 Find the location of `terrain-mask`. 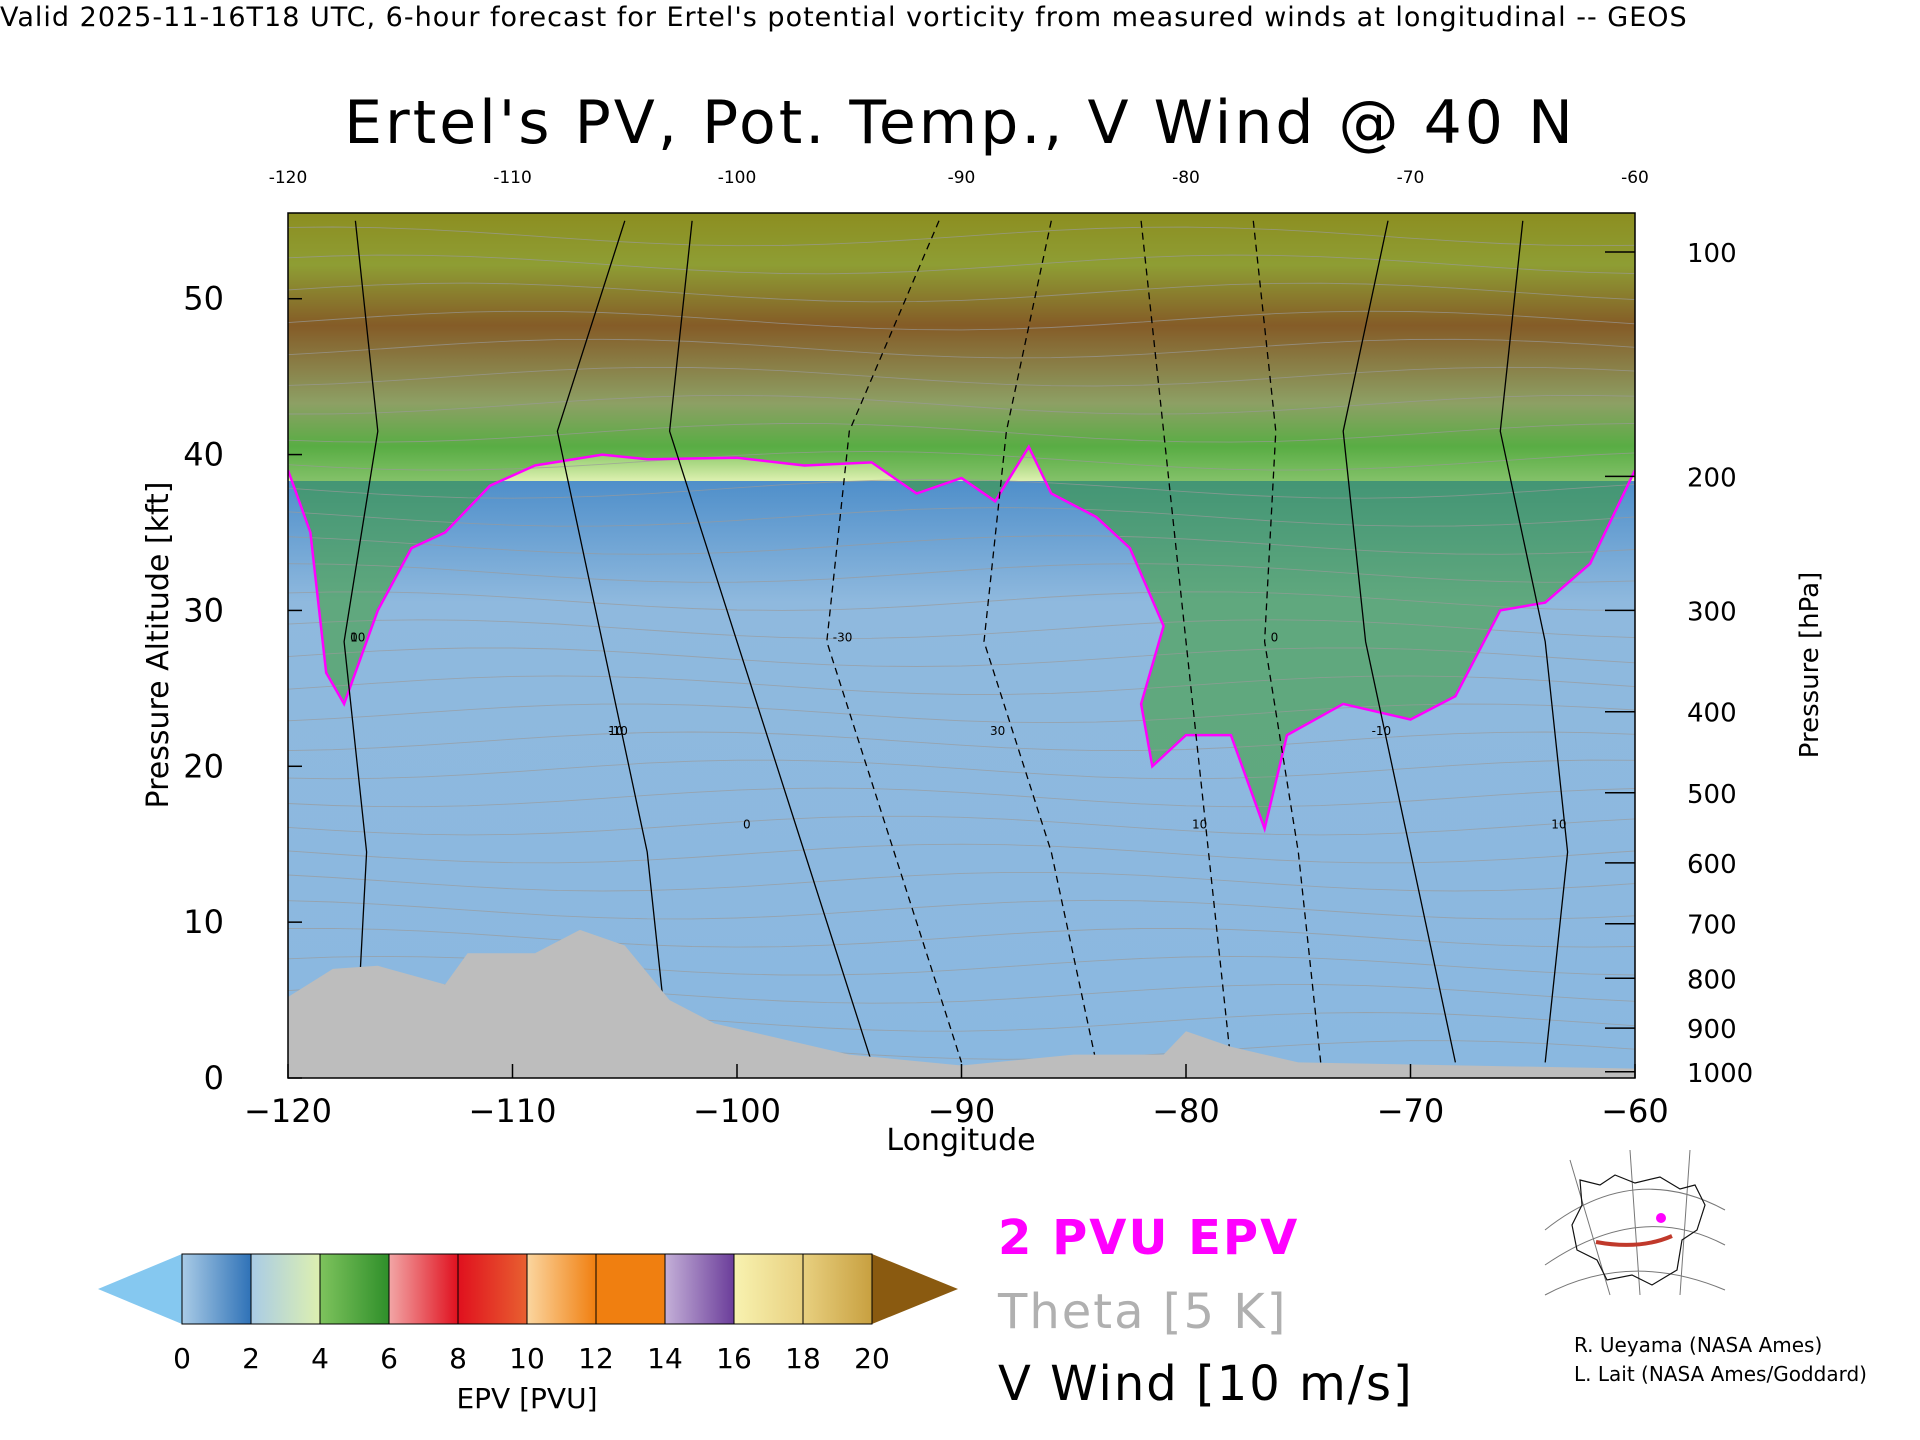

terrain-mask is located at coordinates (961, 1003).